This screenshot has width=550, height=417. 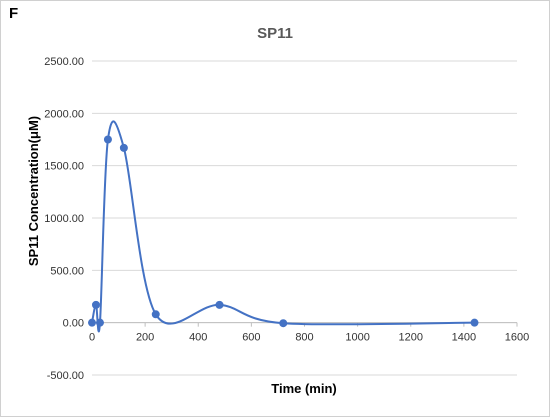 I want to click on x-tick-label: 1400, so click(x=464, y=338).